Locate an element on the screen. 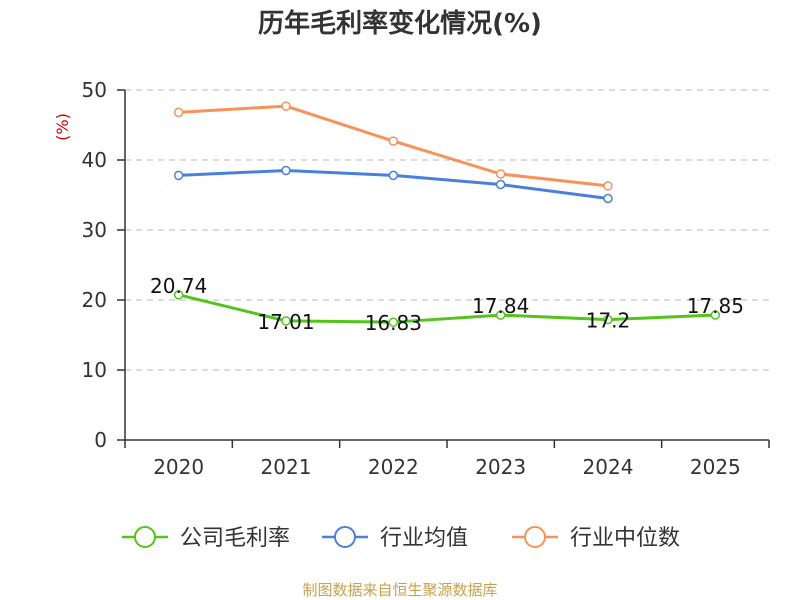  y-tick-labels: 0 10 20 30 40 50 is located at coordinates (94, 265).